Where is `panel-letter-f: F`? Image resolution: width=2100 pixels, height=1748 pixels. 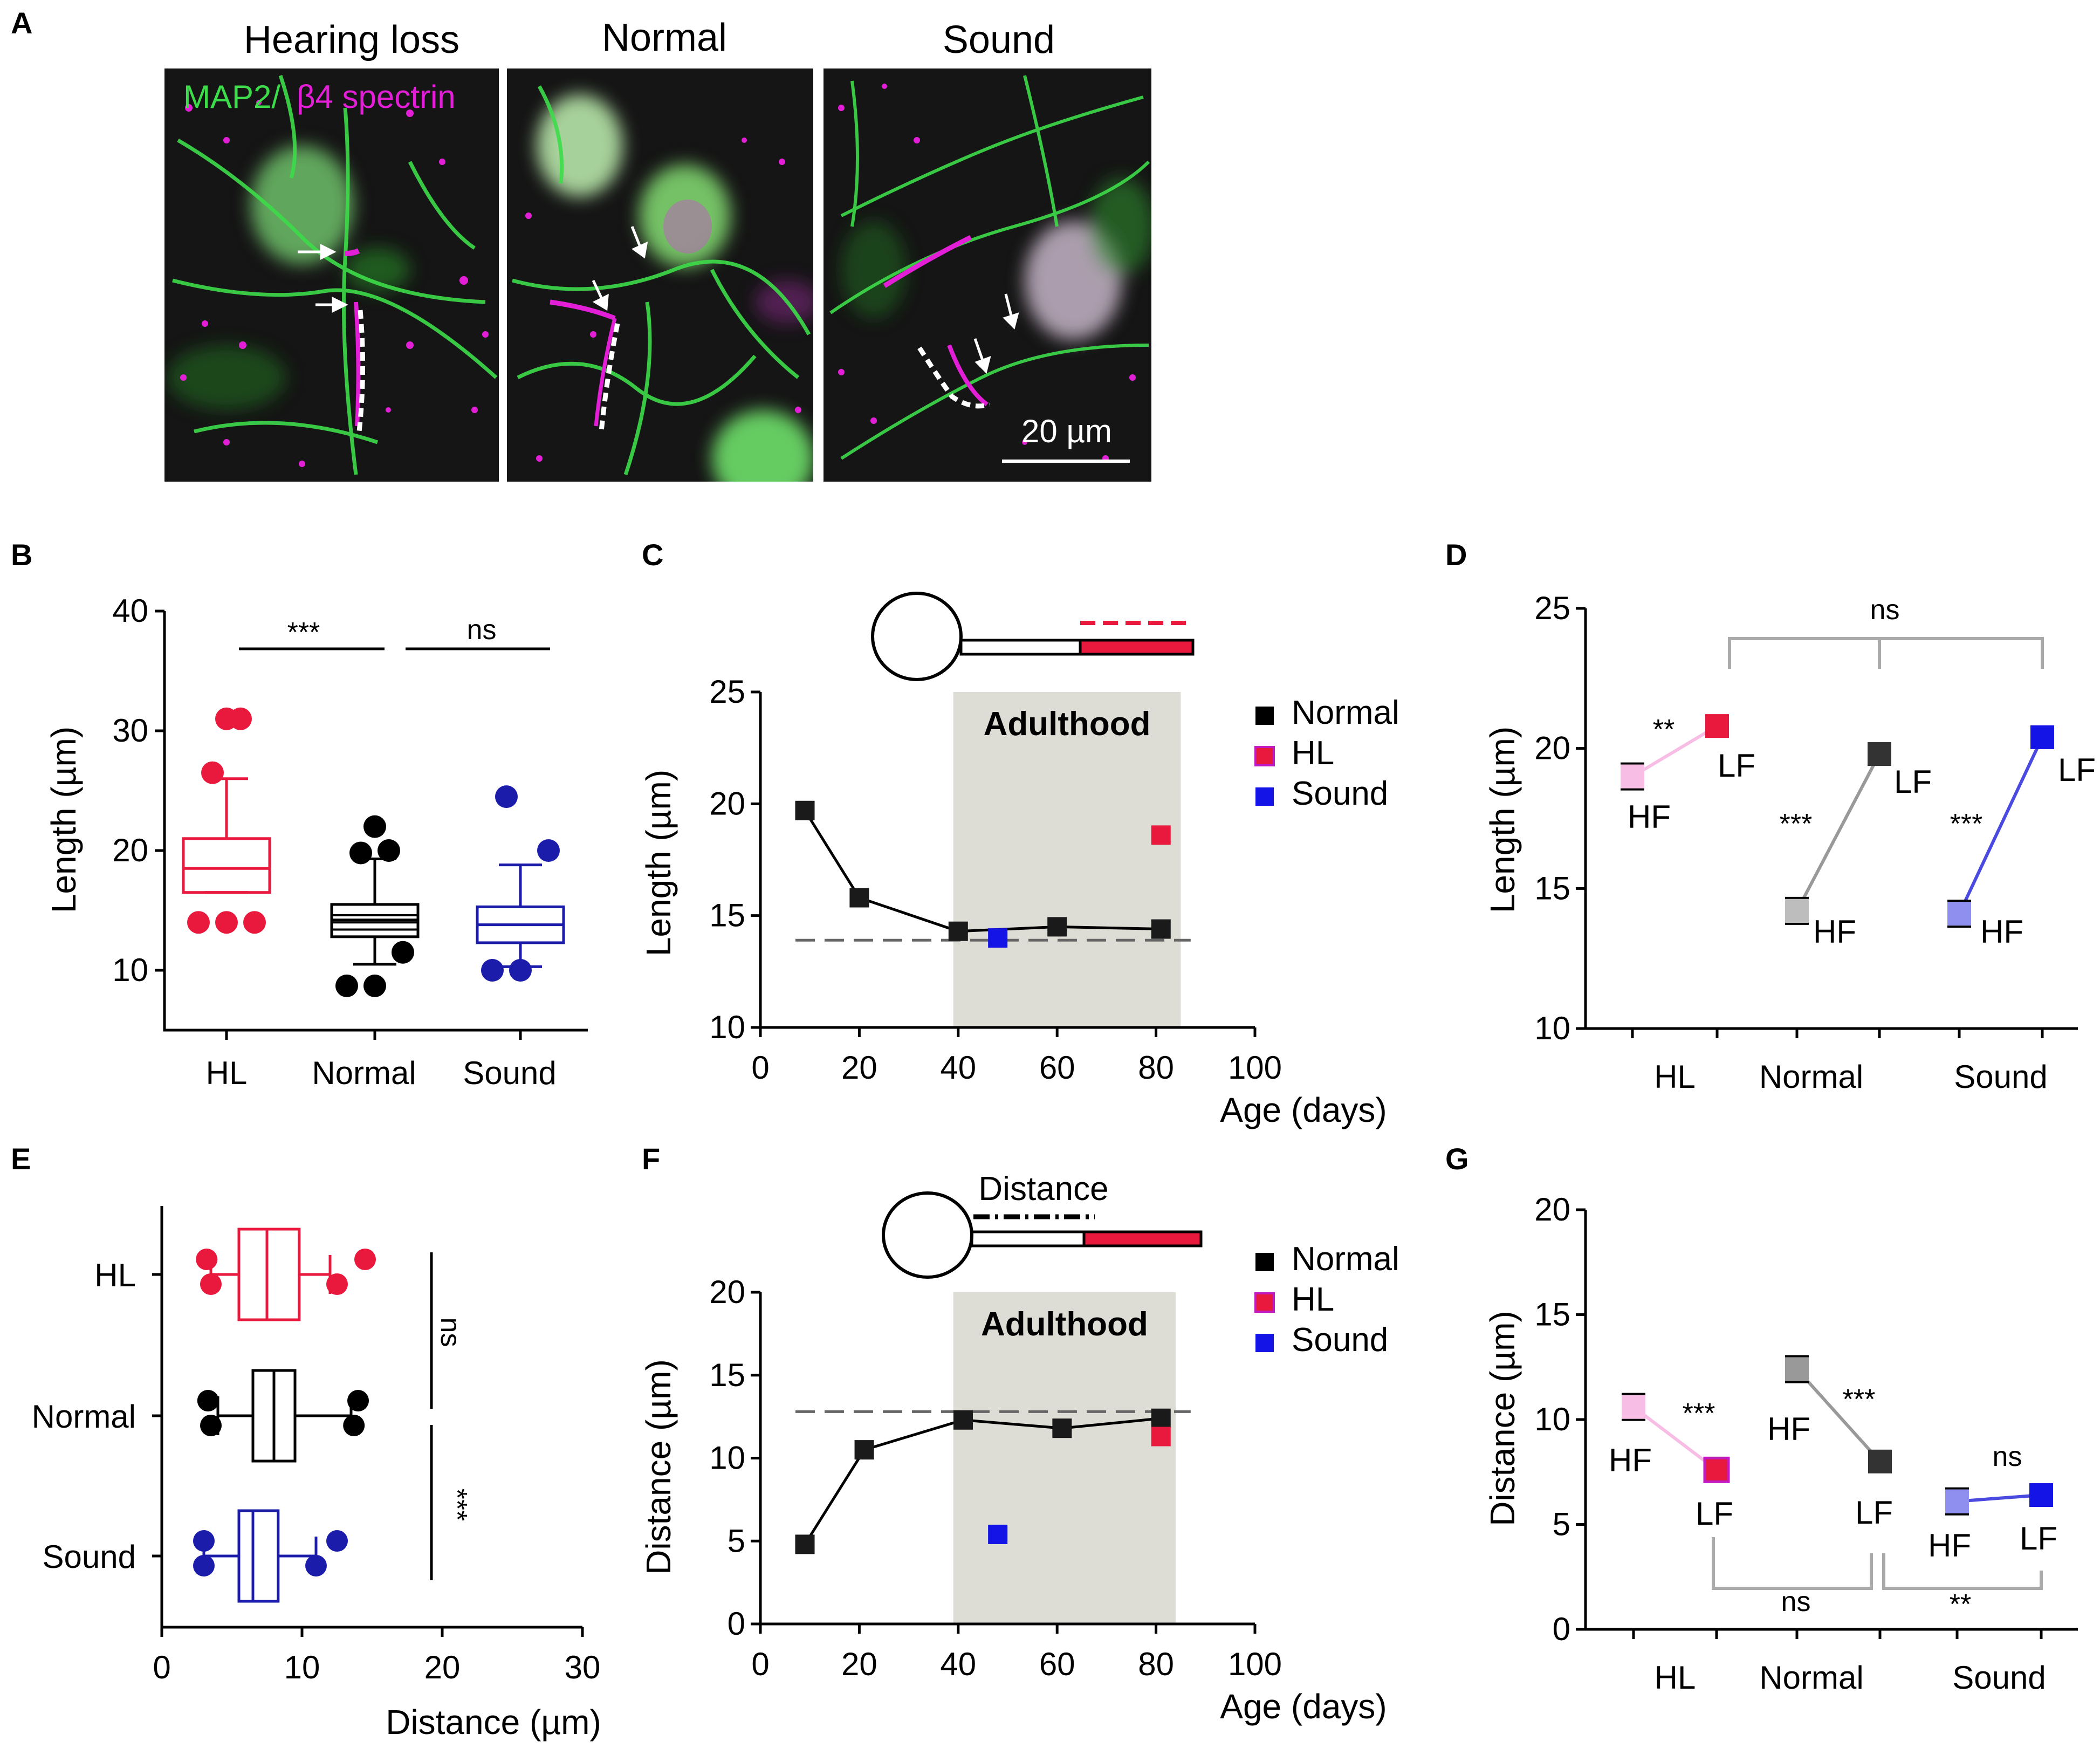
panel-letter-f: F is located at coordinates (651, 1159).